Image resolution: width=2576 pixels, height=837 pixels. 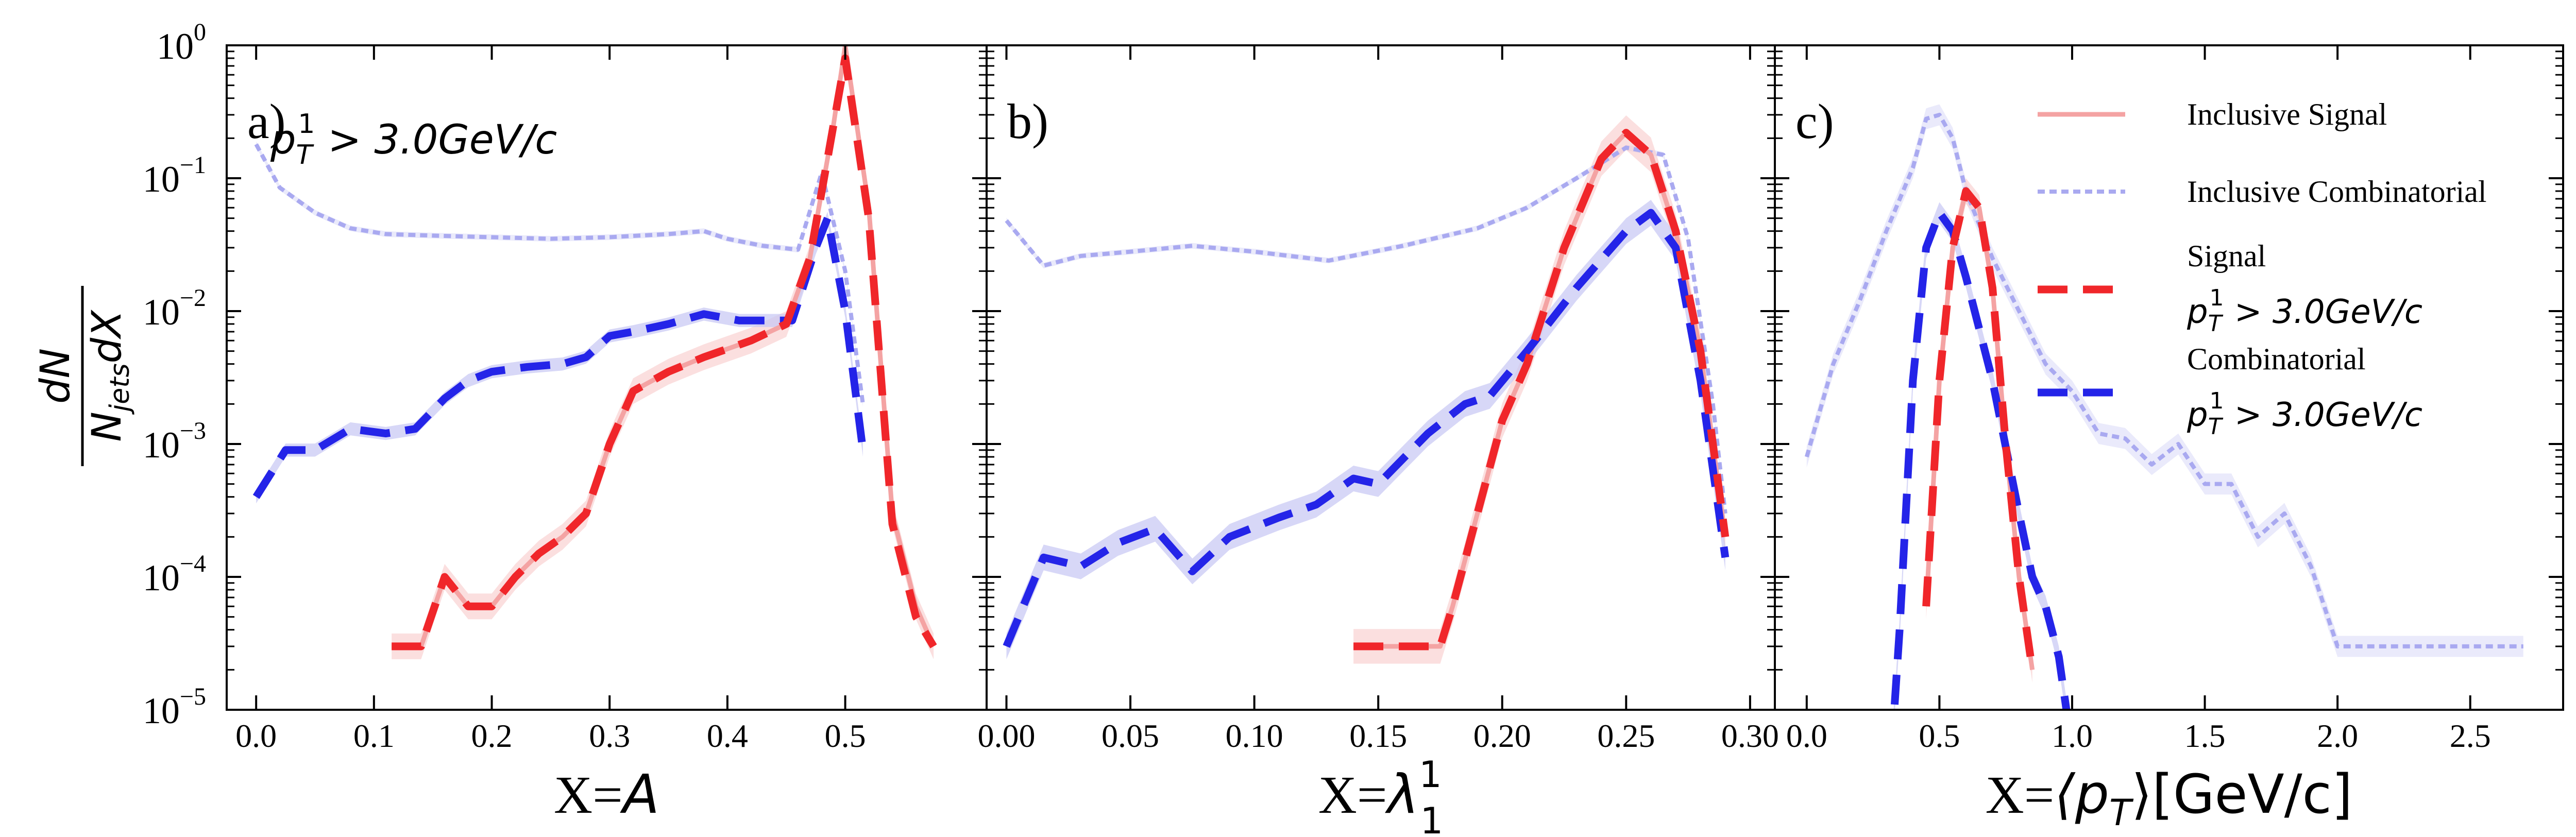 What do you see at coordinates (174, 707) in the screenshot?
I see `y-tick-label: 10⁻⁵` at bounding box center [174, 707].